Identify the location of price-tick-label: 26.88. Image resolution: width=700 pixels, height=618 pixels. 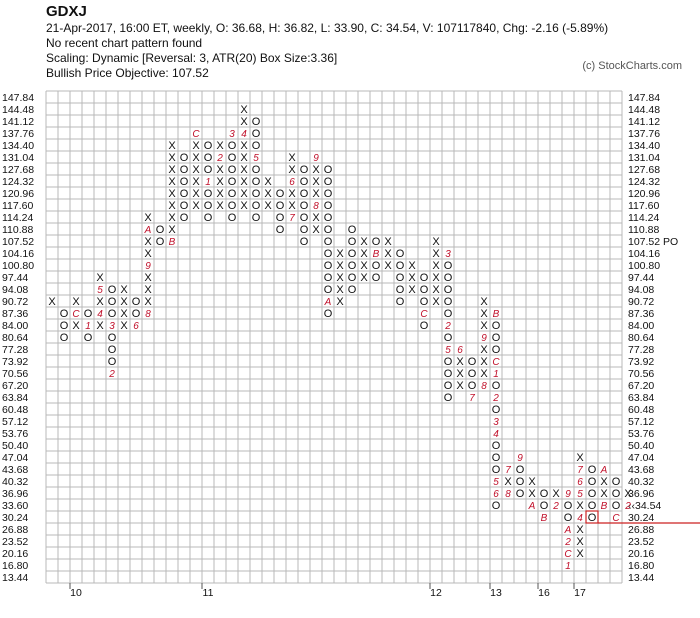
(15, 530).